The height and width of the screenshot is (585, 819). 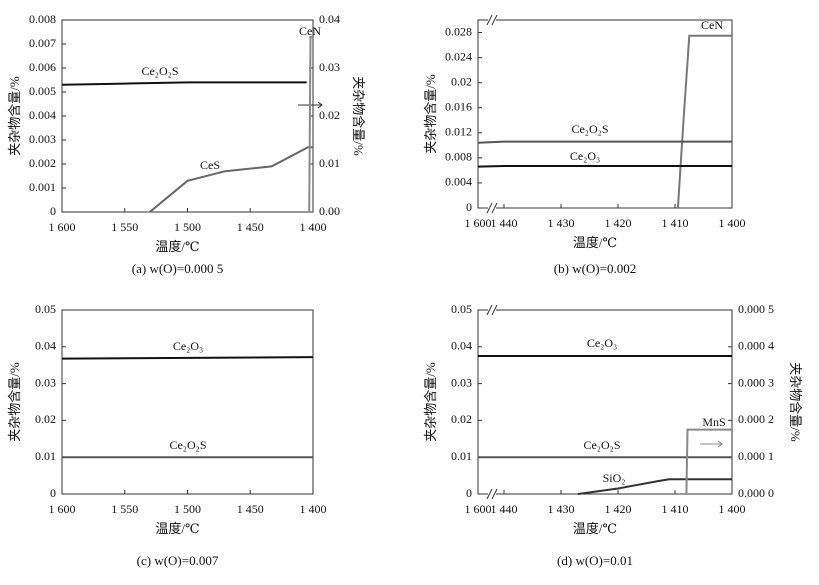 What do you see at coordinates (756, 419) in the screenshot?
I see `y2-tick-label: 0.000 2` at bounding box center [756, 419].